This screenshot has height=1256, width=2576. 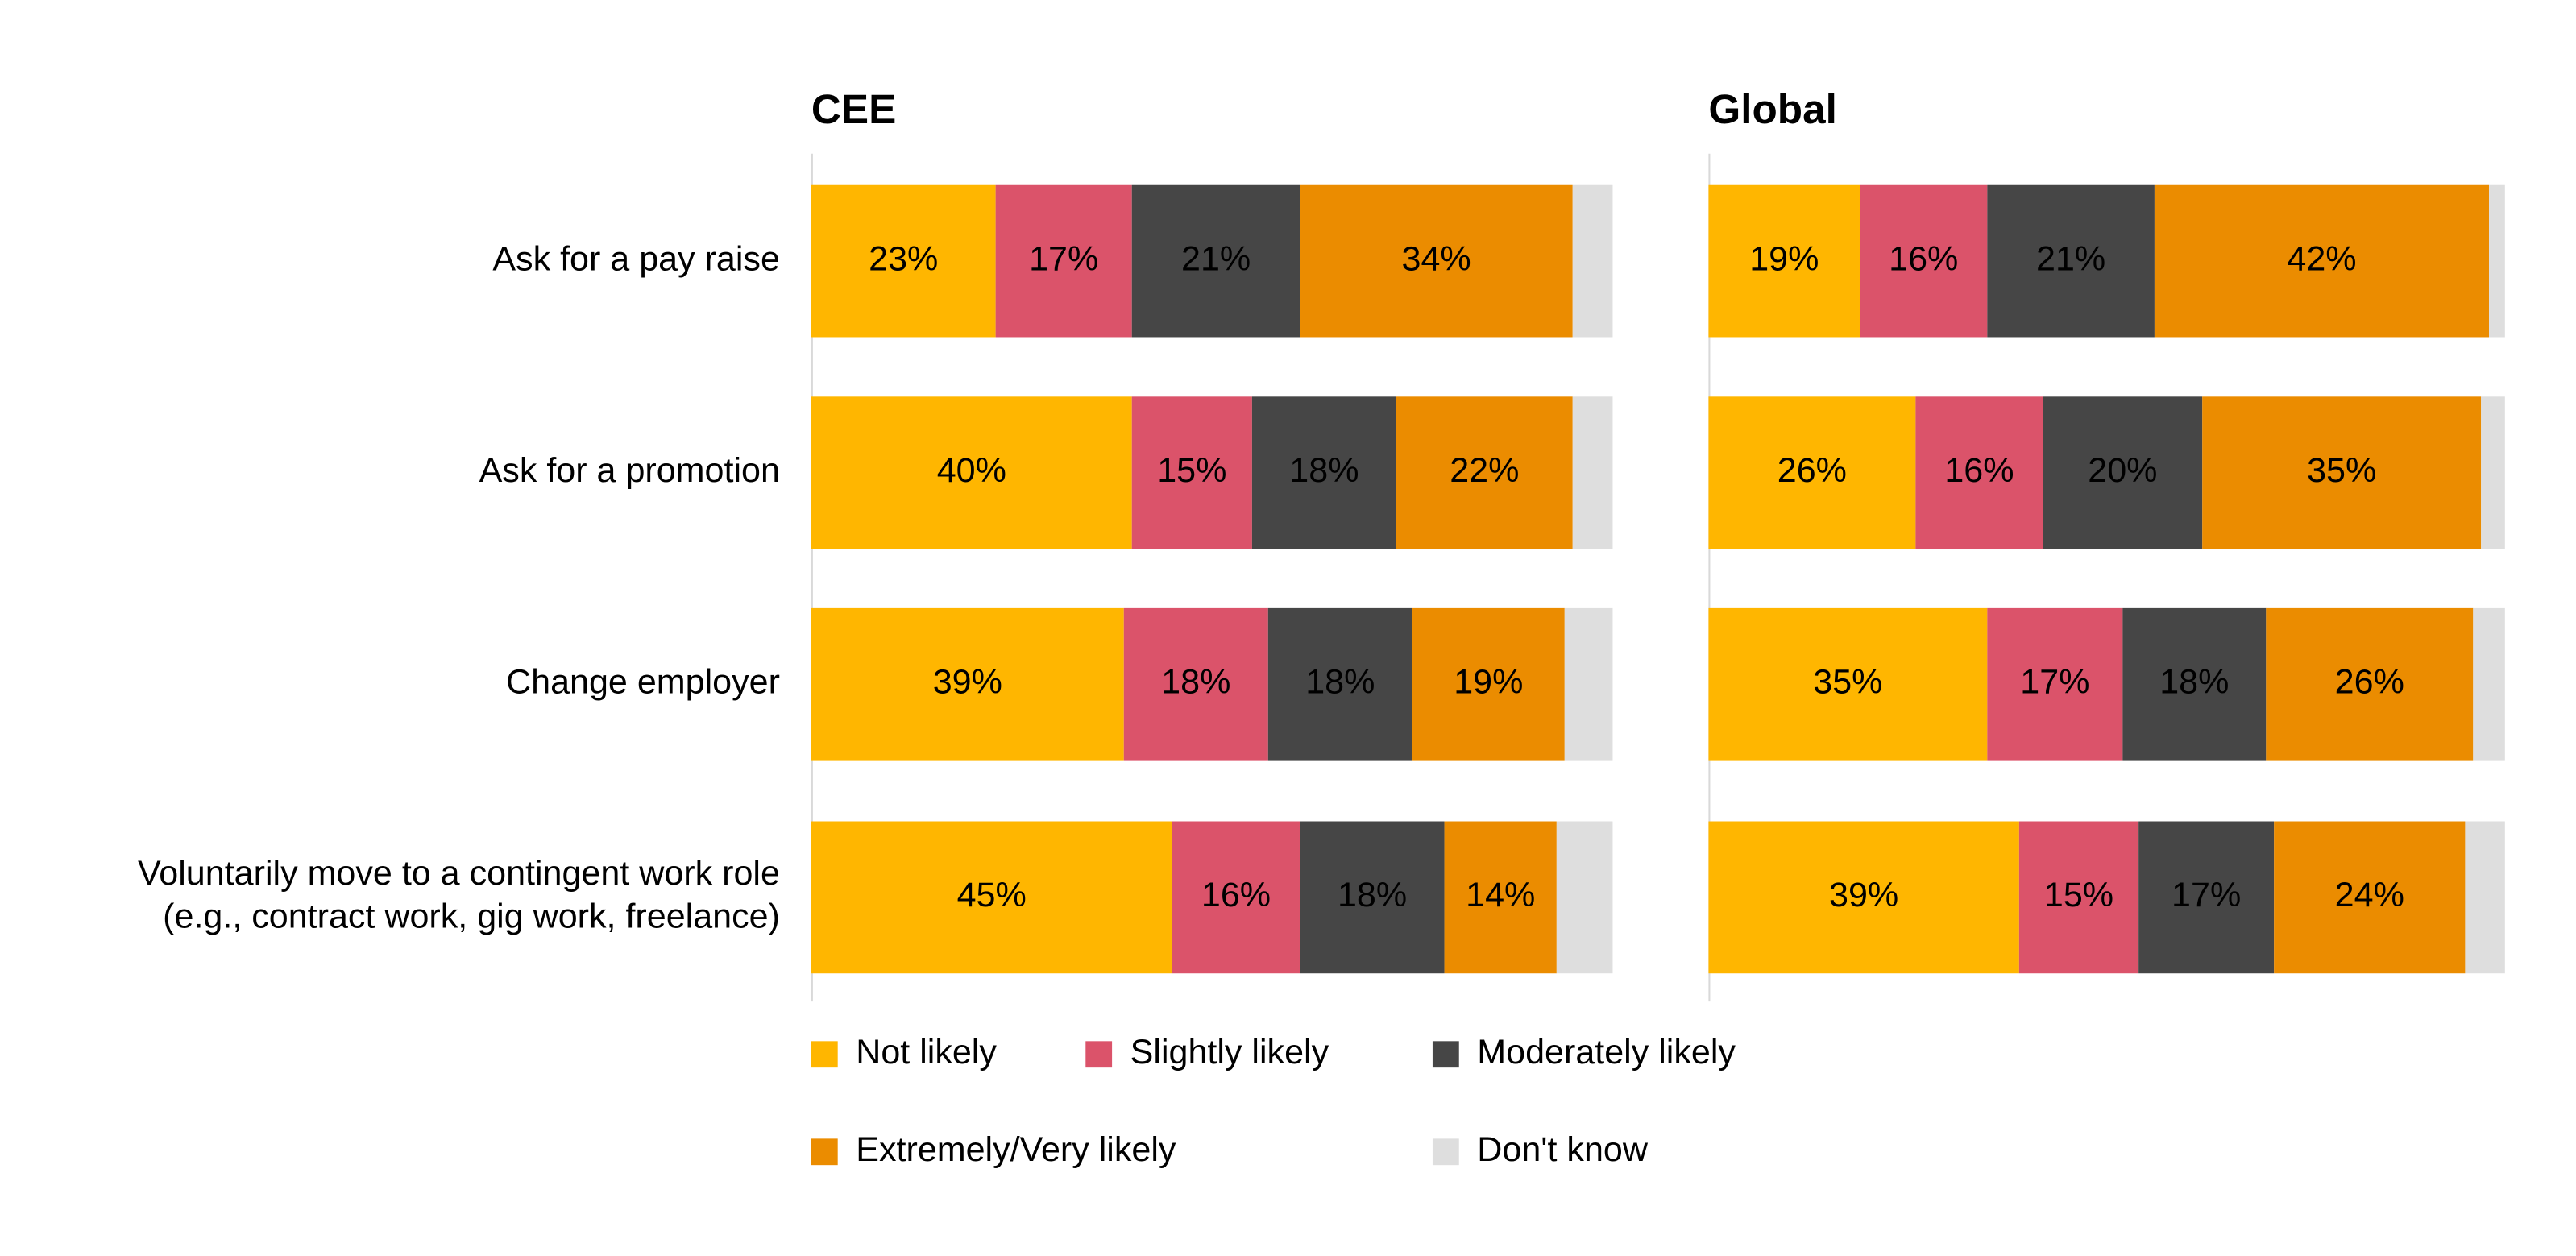 I want to click on value-label: 45%, so click(x=992, y=895).